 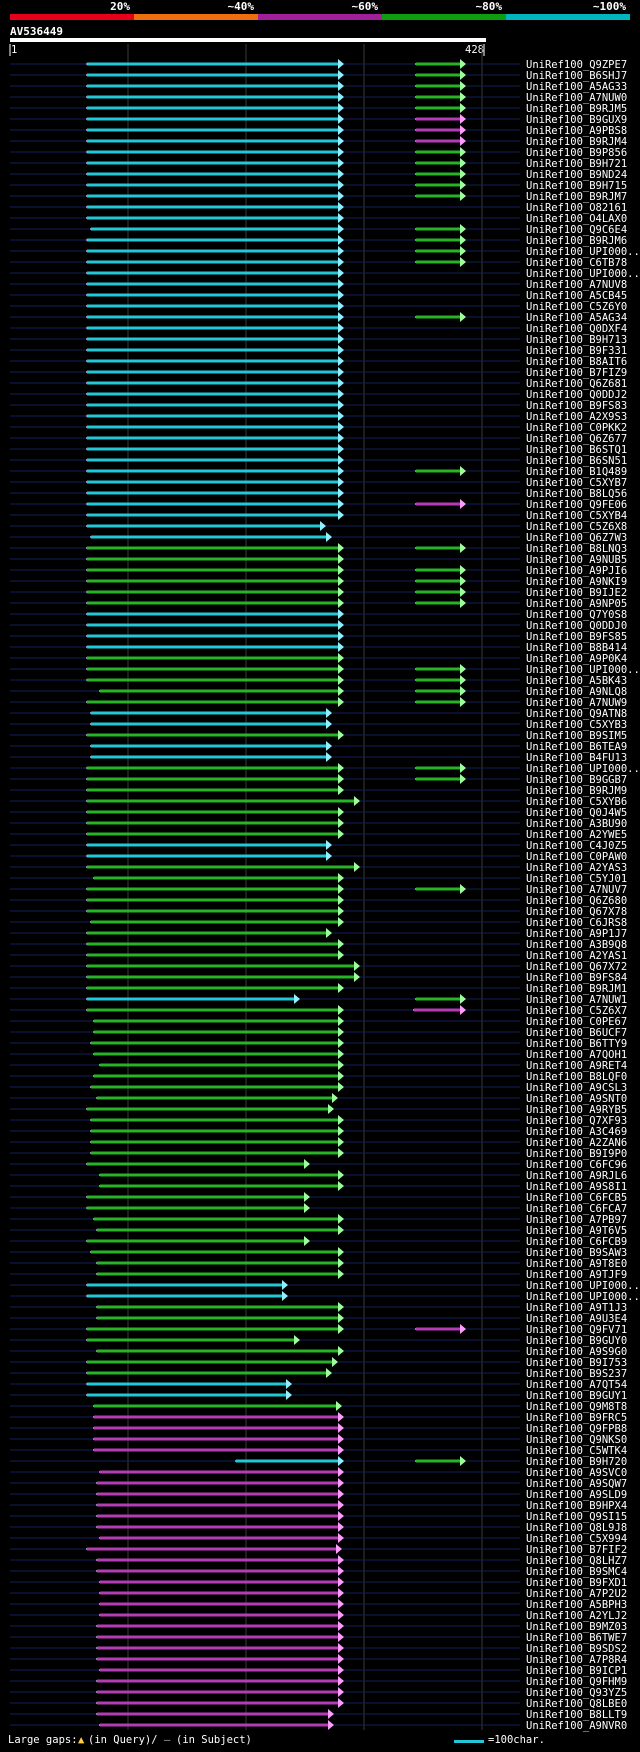 I want to click on hit-label: UniRef100_C6FCB5, so click(x=576, y=1198).